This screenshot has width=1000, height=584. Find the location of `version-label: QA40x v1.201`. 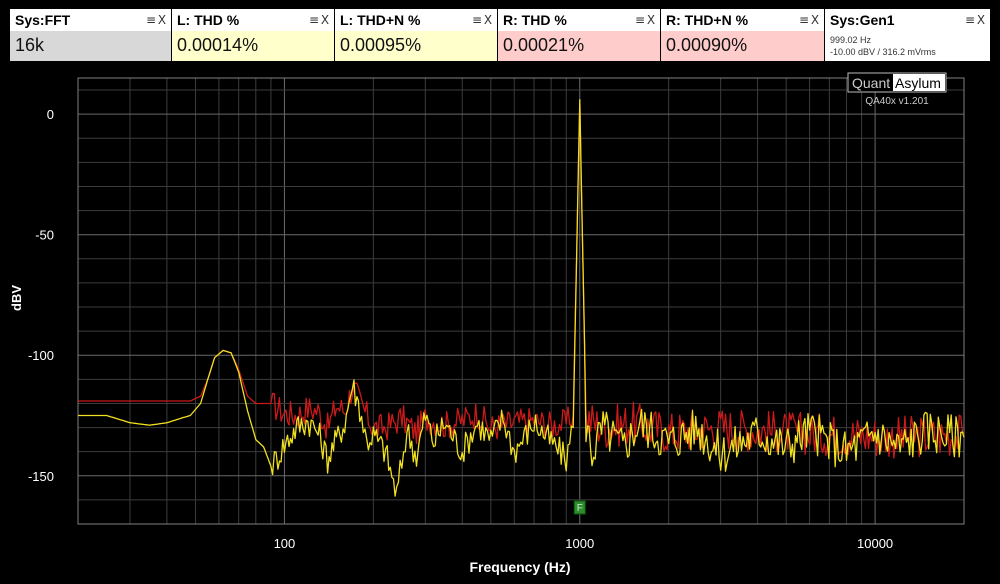

version-label: QA40x v1.201 is located at coordinates (897, 101).